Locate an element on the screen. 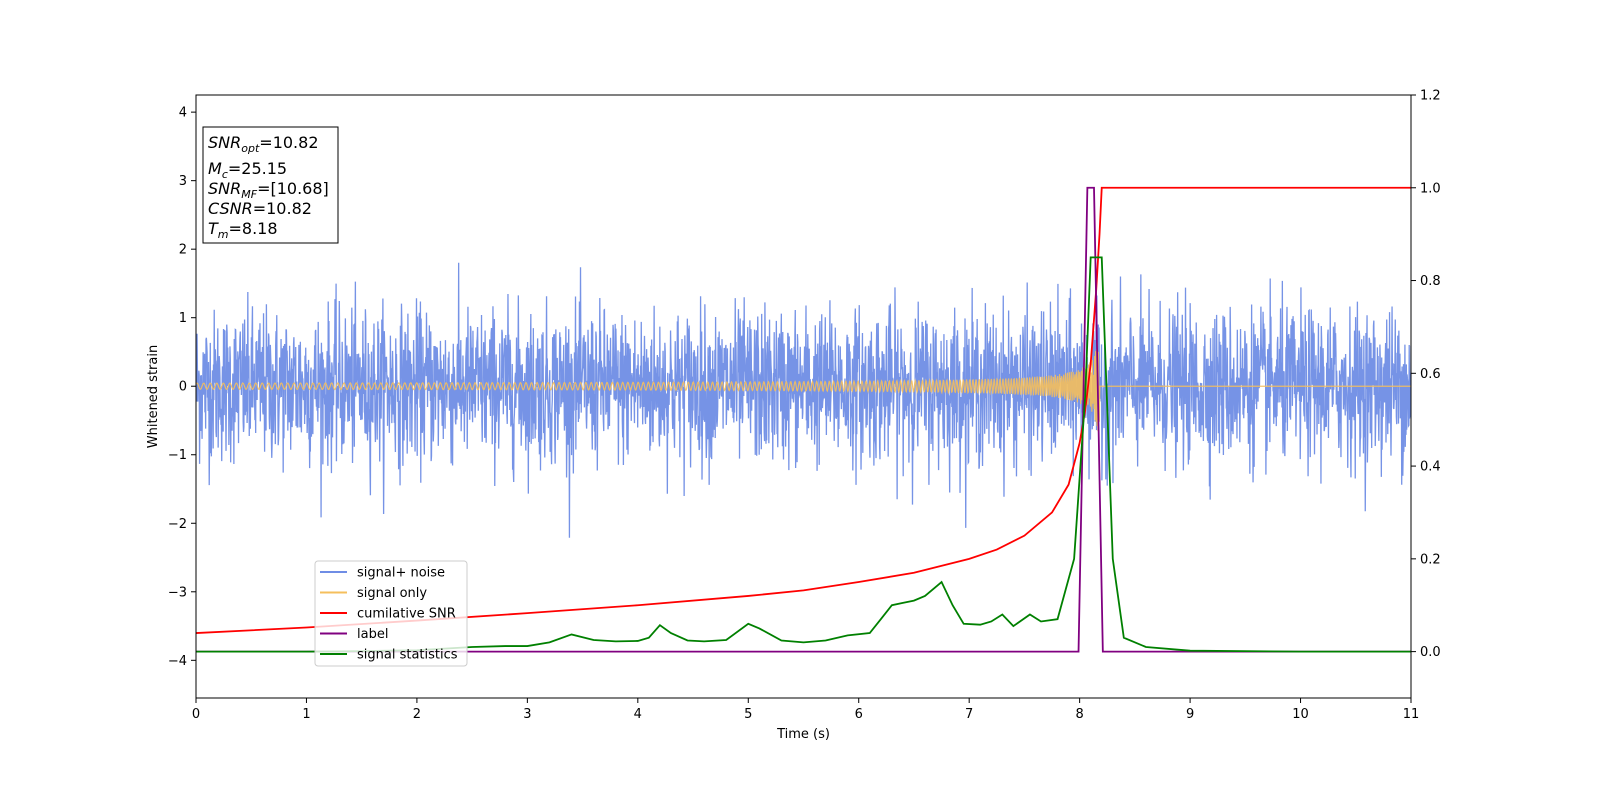 The height and width of the screenshot is (800, 1600). x-tick-label: 2 is located at coordinates (417, 714).